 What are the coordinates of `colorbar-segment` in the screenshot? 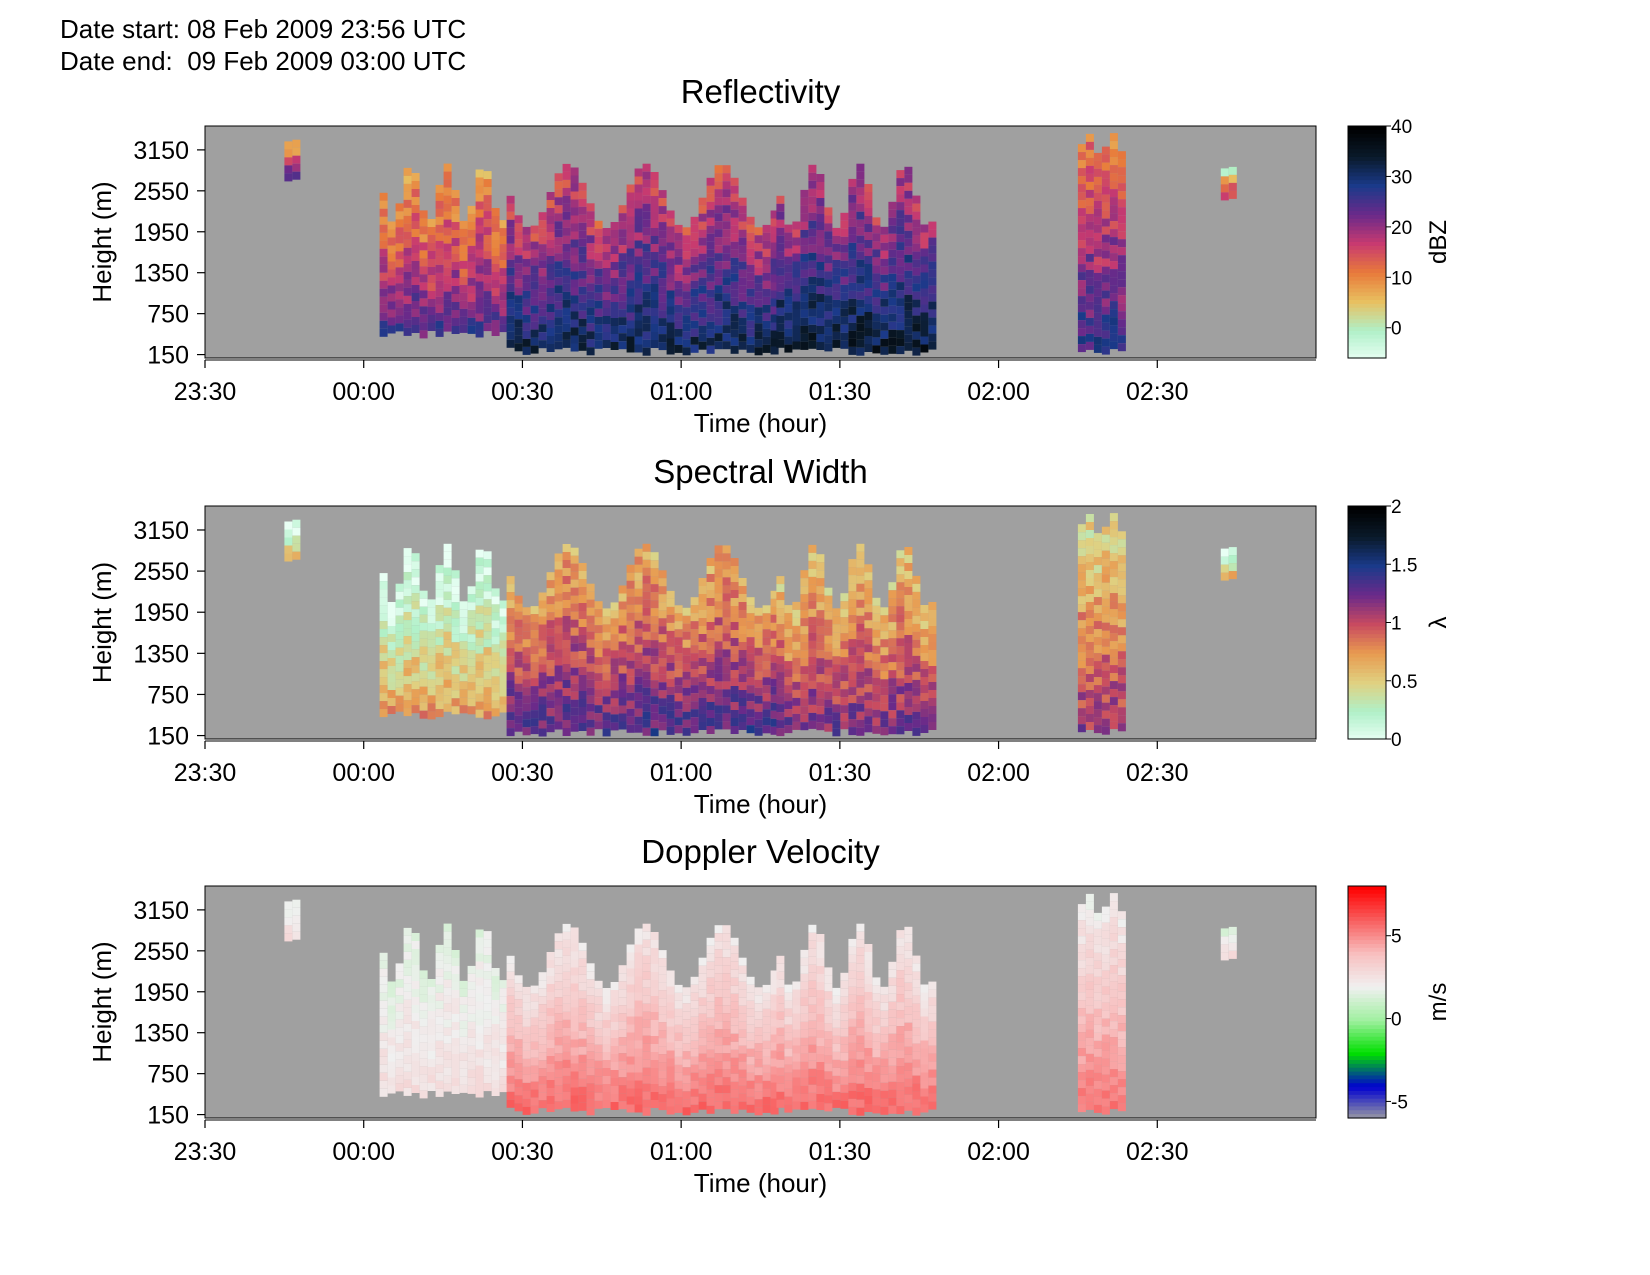 It's located at (1367, 718).